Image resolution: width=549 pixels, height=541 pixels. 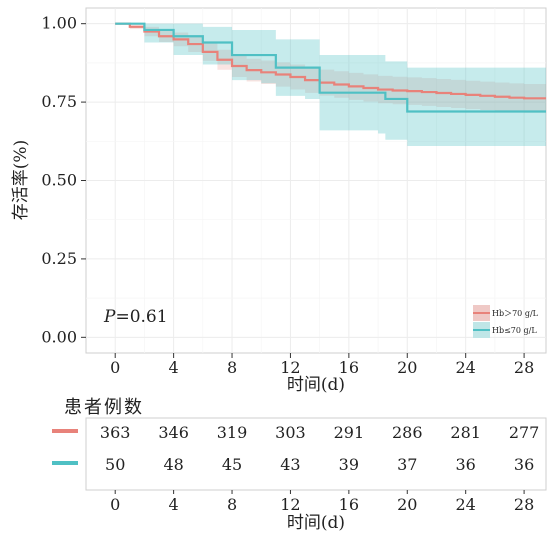 What do you see at coordinates (316, 523) in the screenshot?
I see `risk-x-axis-title: 时间(d)` at bounding box center [316, 523].